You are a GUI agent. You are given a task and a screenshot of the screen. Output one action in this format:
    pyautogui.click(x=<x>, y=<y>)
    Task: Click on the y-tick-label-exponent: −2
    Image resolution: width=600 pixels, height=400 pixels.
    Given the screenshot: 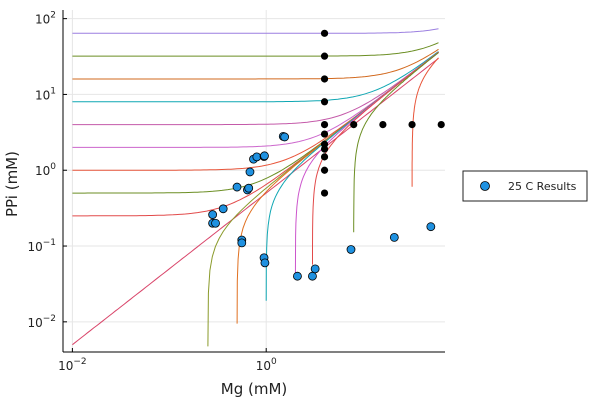 What is the action you would take?
    pyautogui.click(x=49, y=319)
    